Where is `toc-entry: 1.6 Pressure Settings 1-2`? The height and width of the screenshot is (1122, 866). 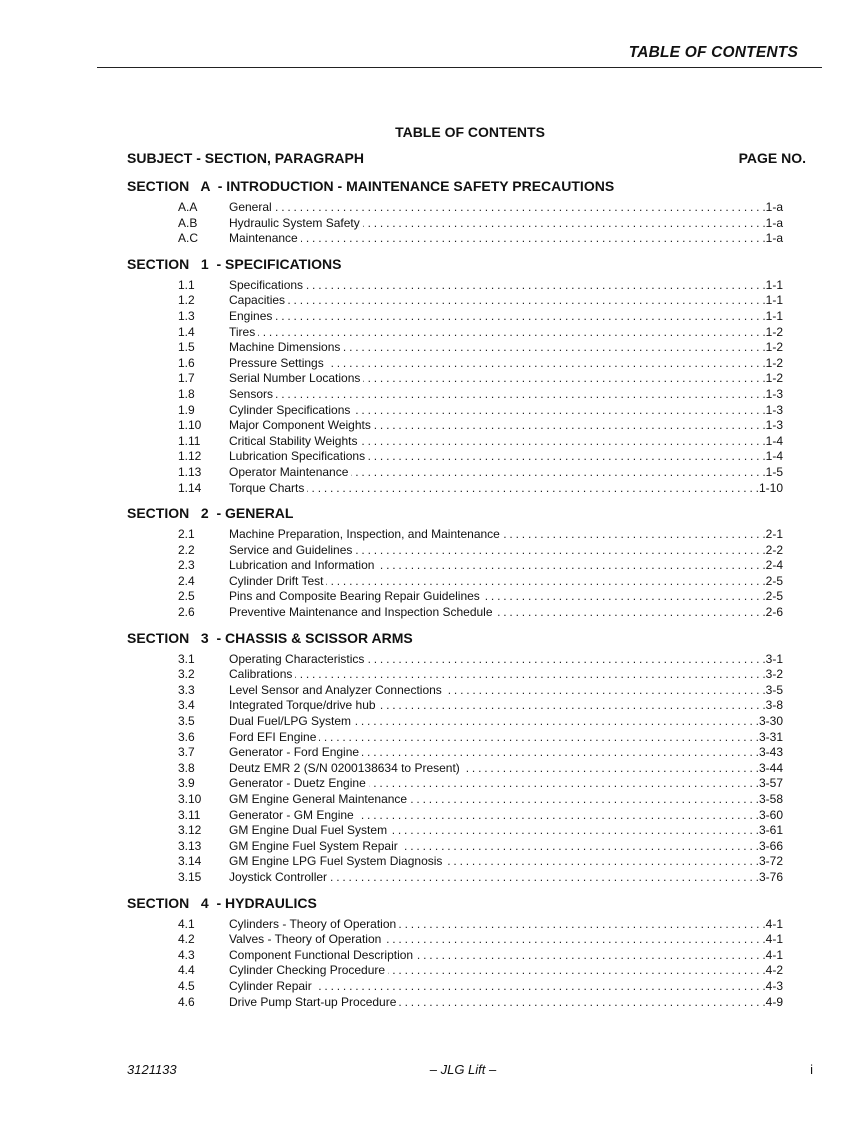
toc-entry: 1.6 Pressure Settings 1-2 is located at coordinates (455, 364).